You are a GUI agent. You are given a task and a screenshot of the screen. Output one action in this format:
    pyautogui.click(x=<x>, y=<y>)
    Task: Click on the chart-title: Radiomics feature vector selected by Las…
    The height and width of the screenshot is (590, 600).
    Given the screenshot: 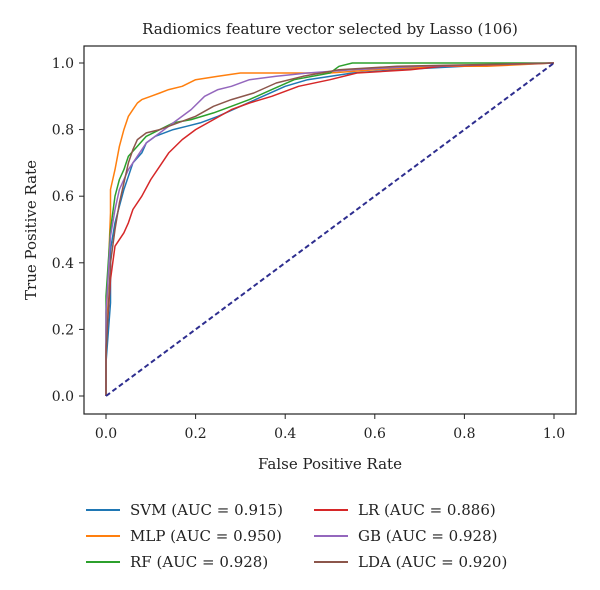 What is the action you would take?
    pyautogui.click(x=330, y=29)
    